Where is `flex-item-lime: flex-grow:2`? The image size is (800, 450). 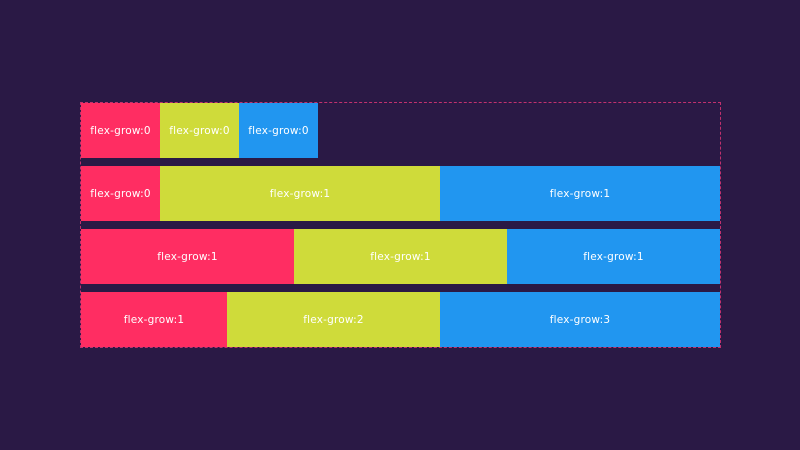
flex-item-lime: flex-grow:2 is located at coordinates (333, 319).